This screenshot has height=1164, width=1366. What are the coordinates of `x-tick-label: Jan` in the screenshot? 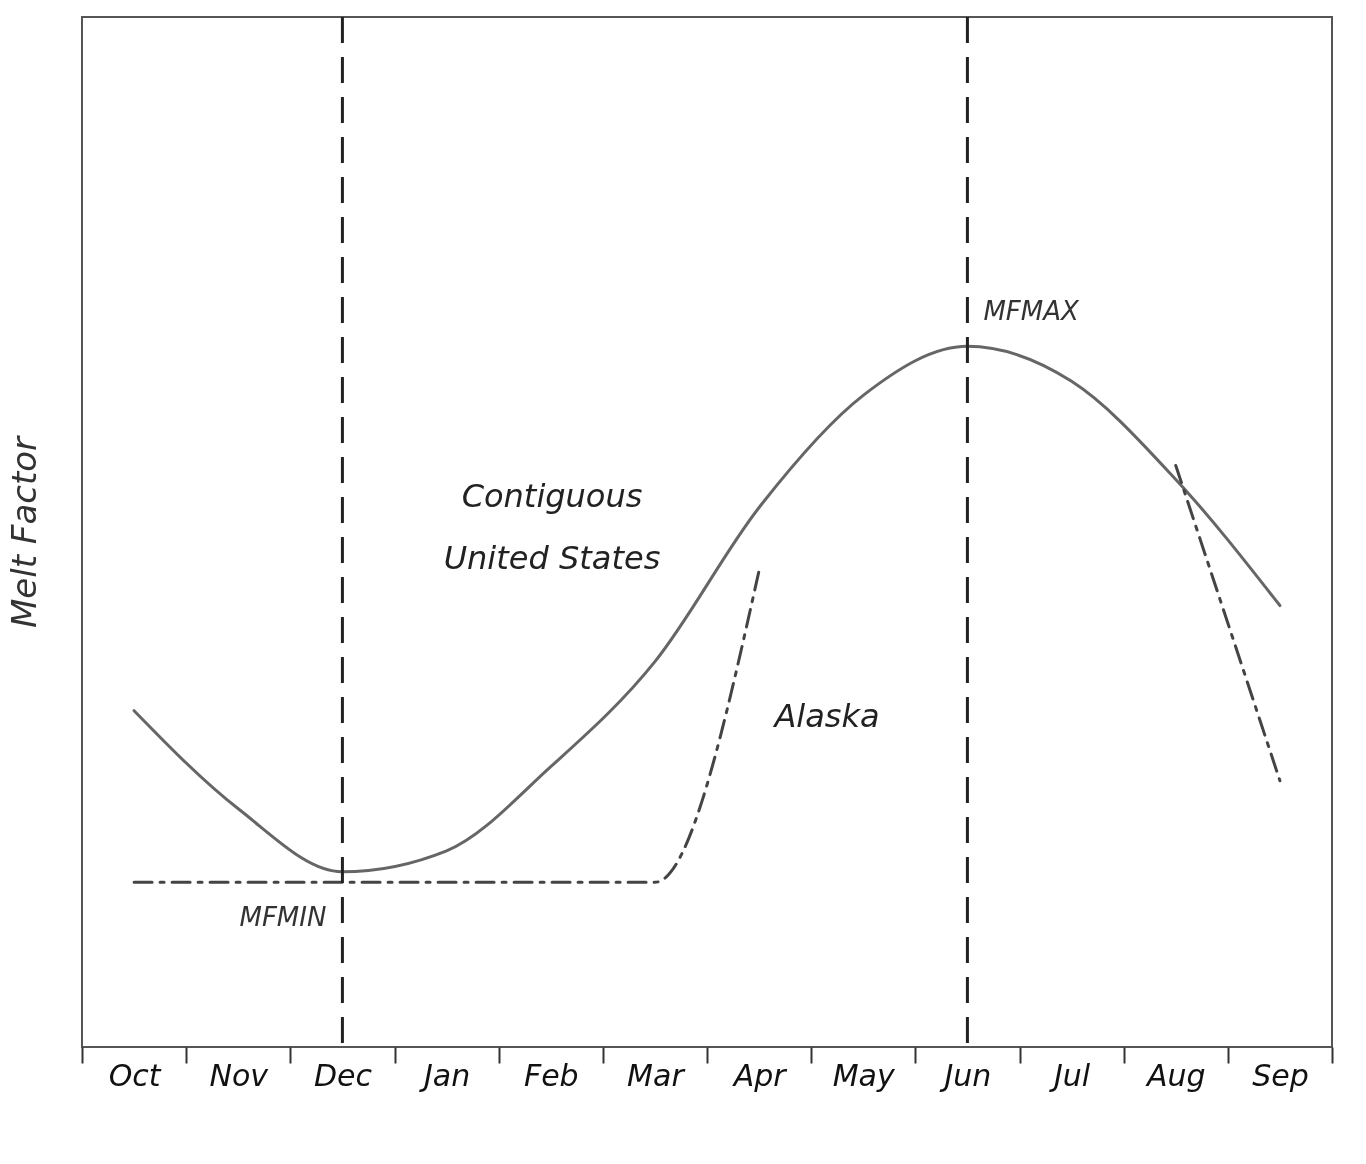 It's located at (444, 1075).